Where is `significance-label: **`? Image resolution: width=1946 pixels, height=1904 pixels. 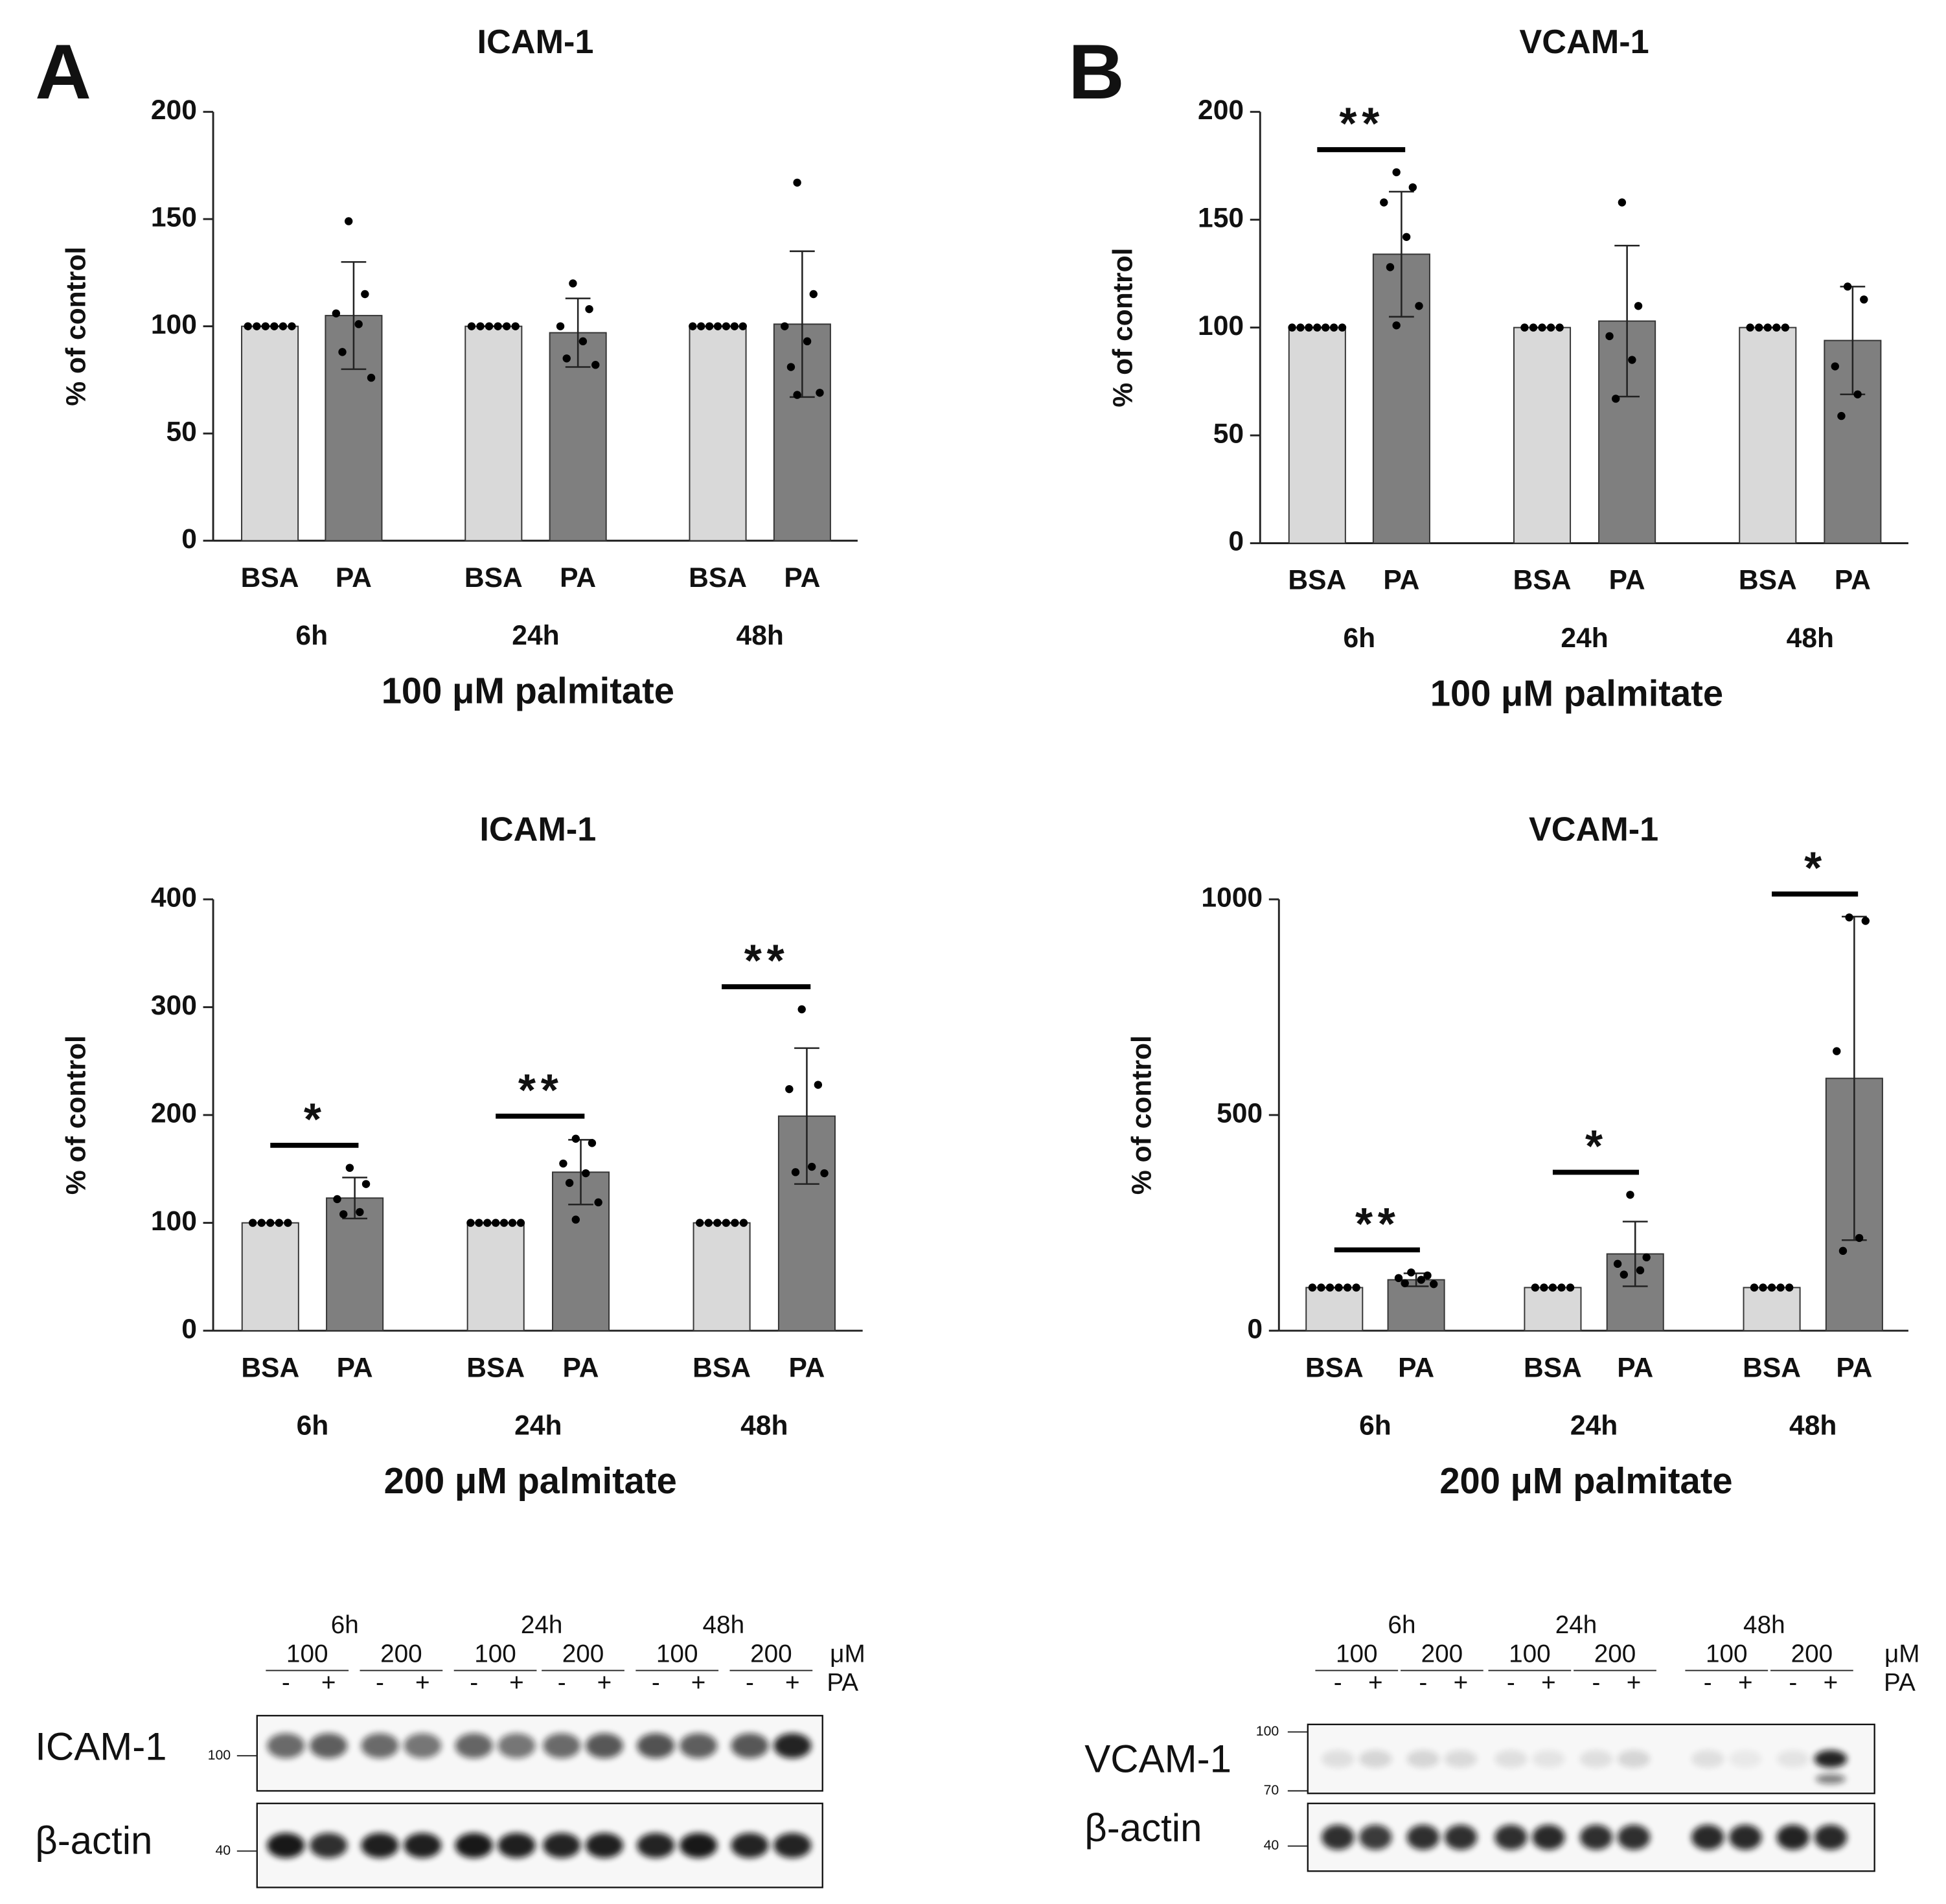 significance-label: ** is located at coordinates (1361, 124).